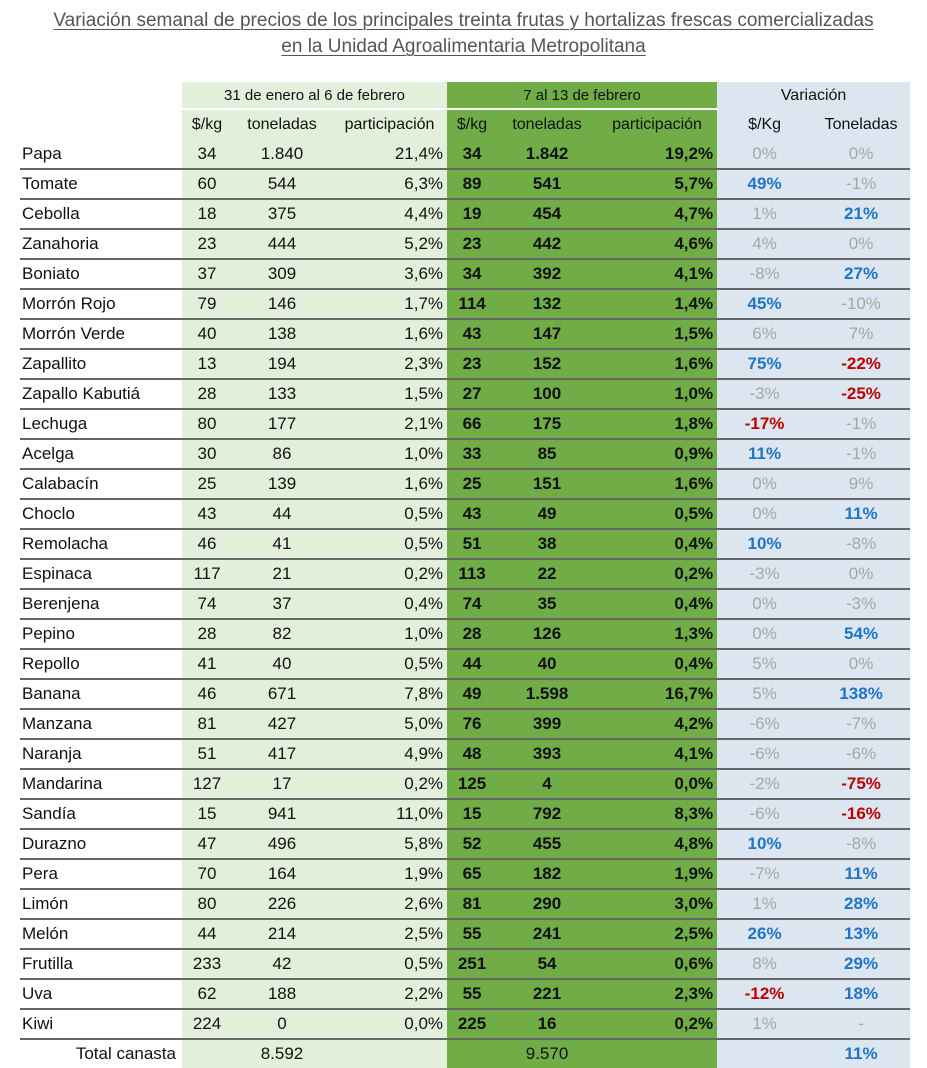  Describe the element at coordinates (814, 95) in the screenshot. I see `group-variation: Variación` at that location.